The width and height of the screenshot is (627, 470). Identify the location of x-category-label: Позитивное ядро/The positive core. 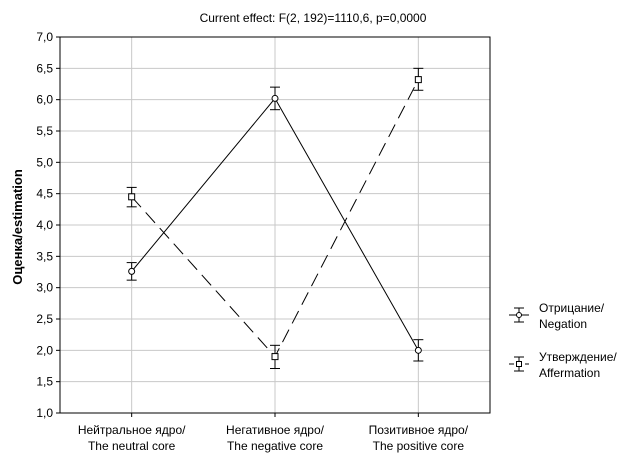
(419, 438).